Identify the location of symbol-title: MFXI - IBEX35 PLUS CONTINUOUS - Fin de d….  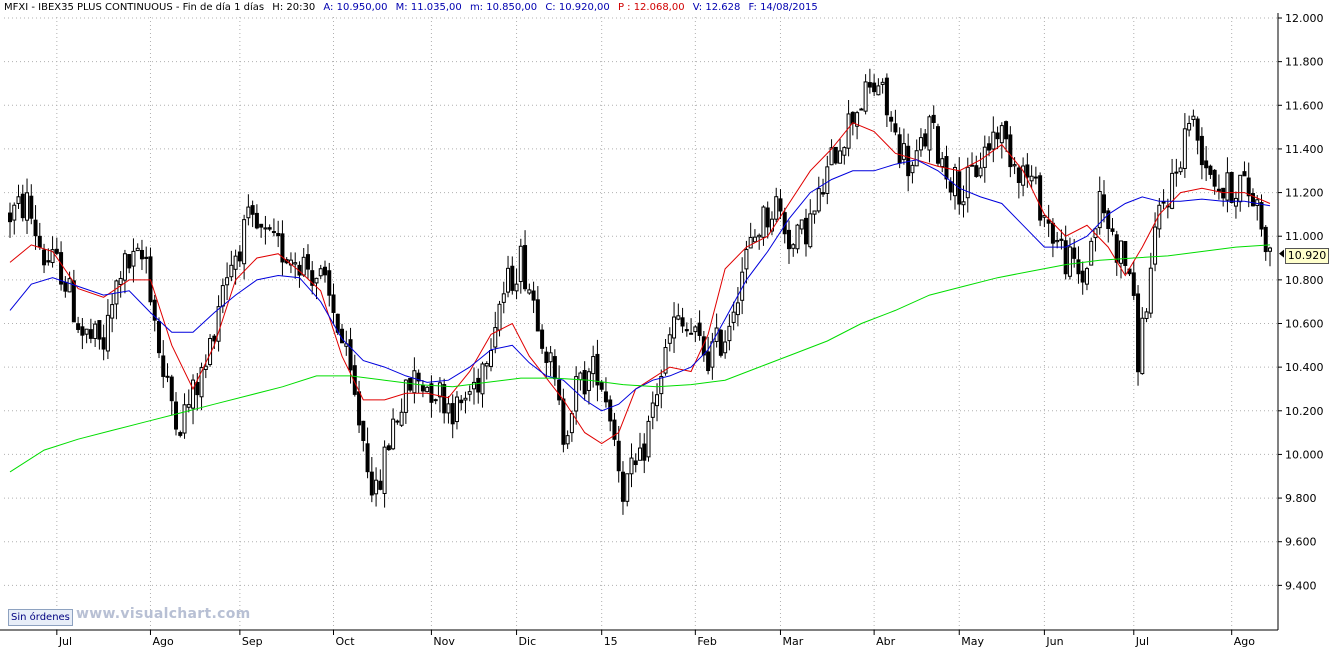
(134, 7).